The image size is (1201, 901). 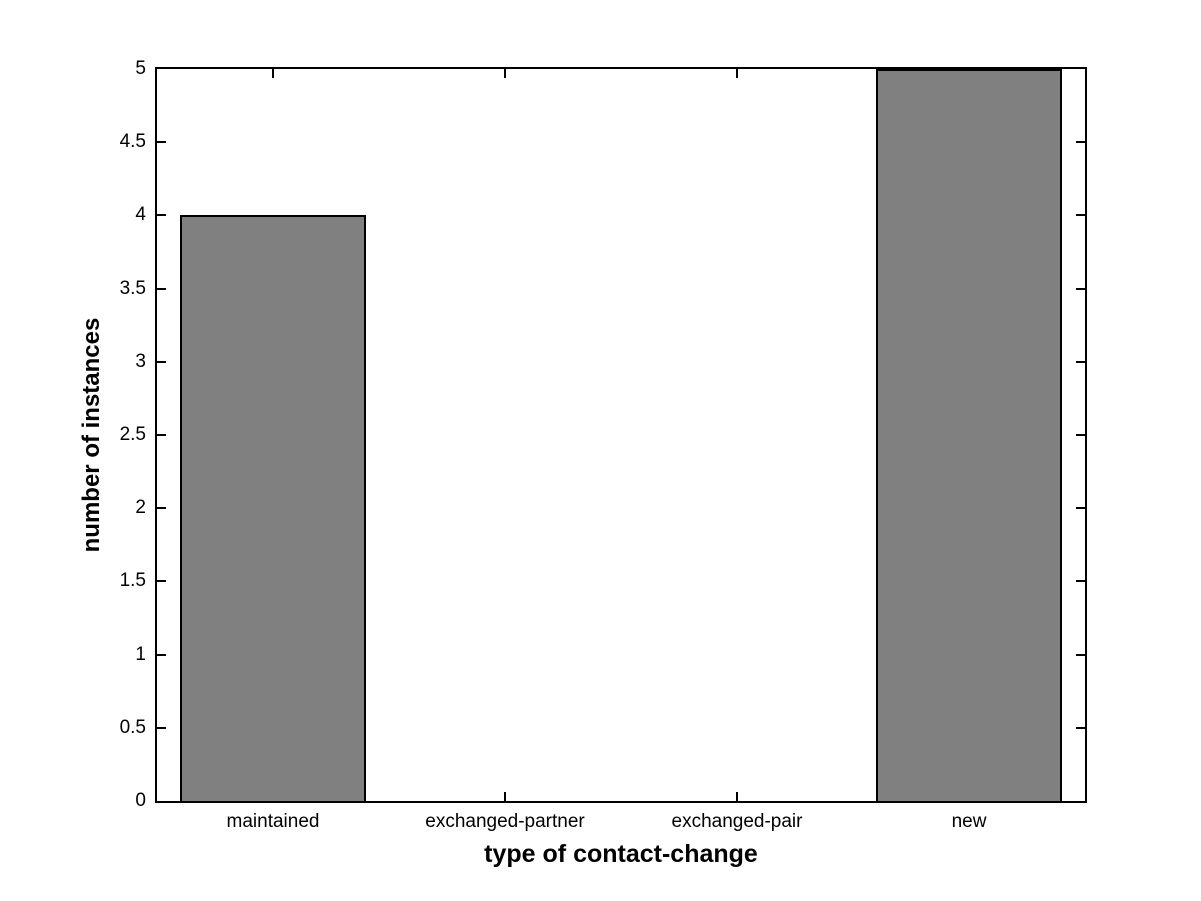 I want to click on bar-new, so click(x=969, y=435).